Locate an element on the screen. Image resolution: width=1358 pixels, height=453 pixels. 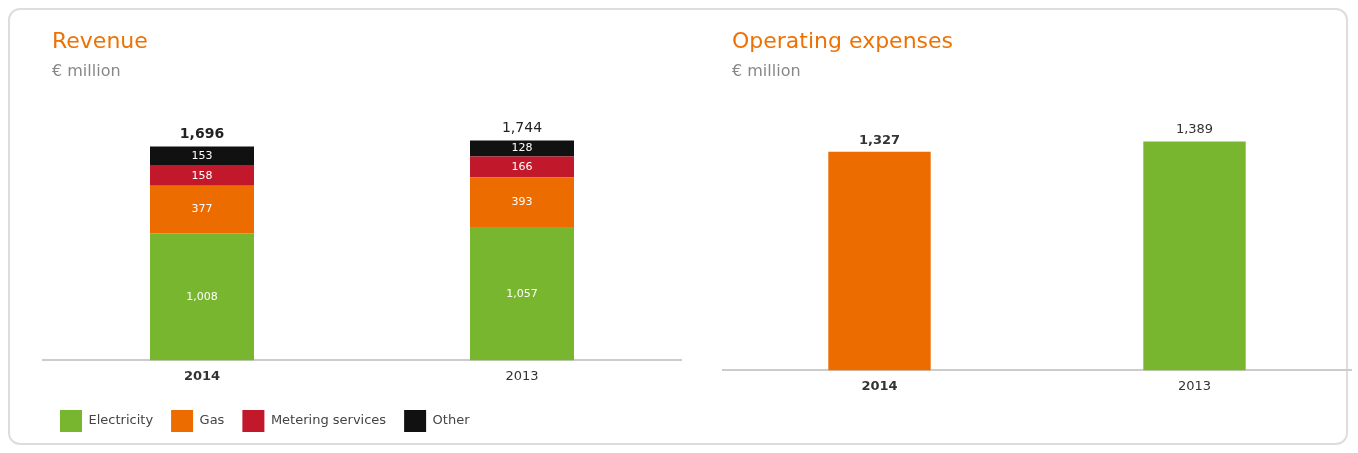
data-label: 377 is located at coordinates (202, 209).